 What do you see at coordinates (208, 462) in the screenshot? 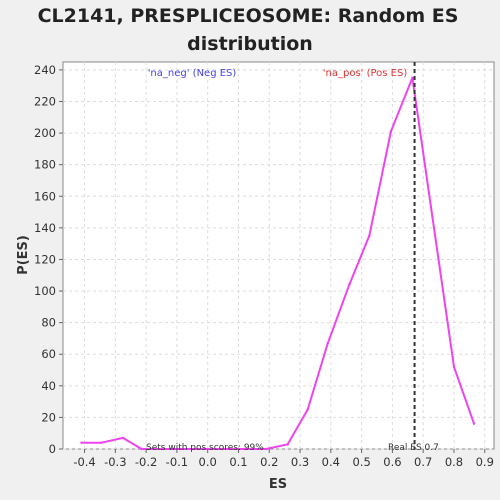
I see `x-tick-label: 0.0` at bounding box center [208, 462].